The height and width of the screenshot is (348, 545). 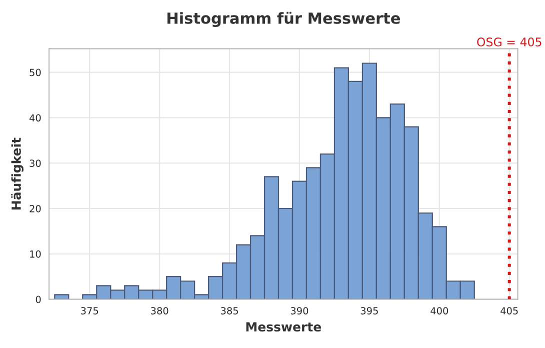 What do you see at coordinates (35, 163) in the screenshot?
I see `y-tick-label: 30` at bounding box center [35, 163].